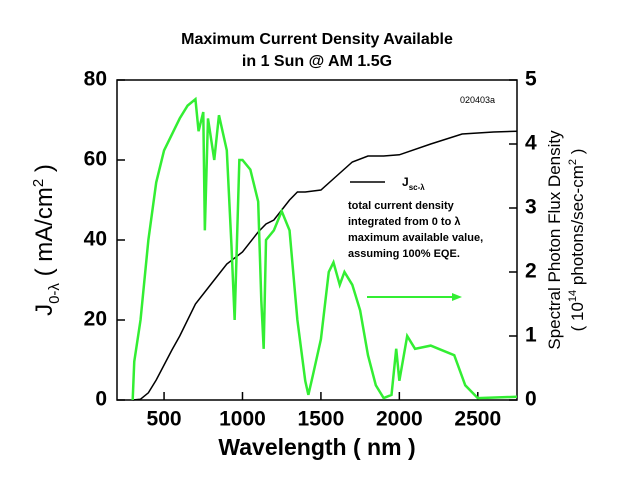 The width and height of the screenshot is (630, 492). I want to click on y2-axis-label: Spectral Photon Flux Density, so click(554, 240).